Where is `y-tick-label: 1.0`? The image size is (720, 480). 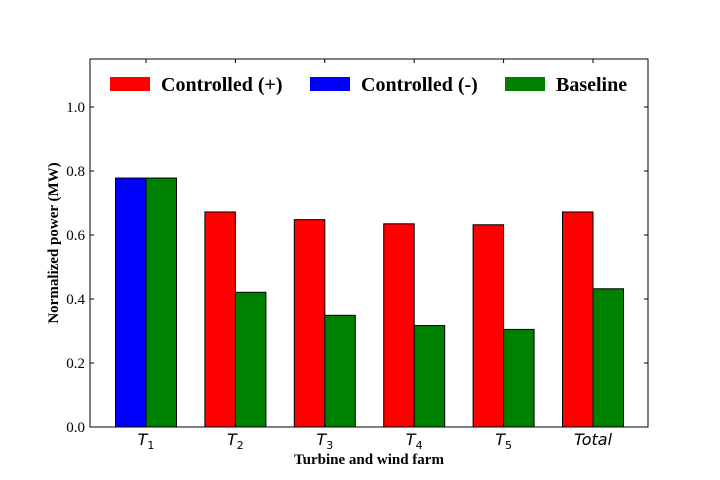 y-tick-label: 1.0 is located at coordinates (75, 108).